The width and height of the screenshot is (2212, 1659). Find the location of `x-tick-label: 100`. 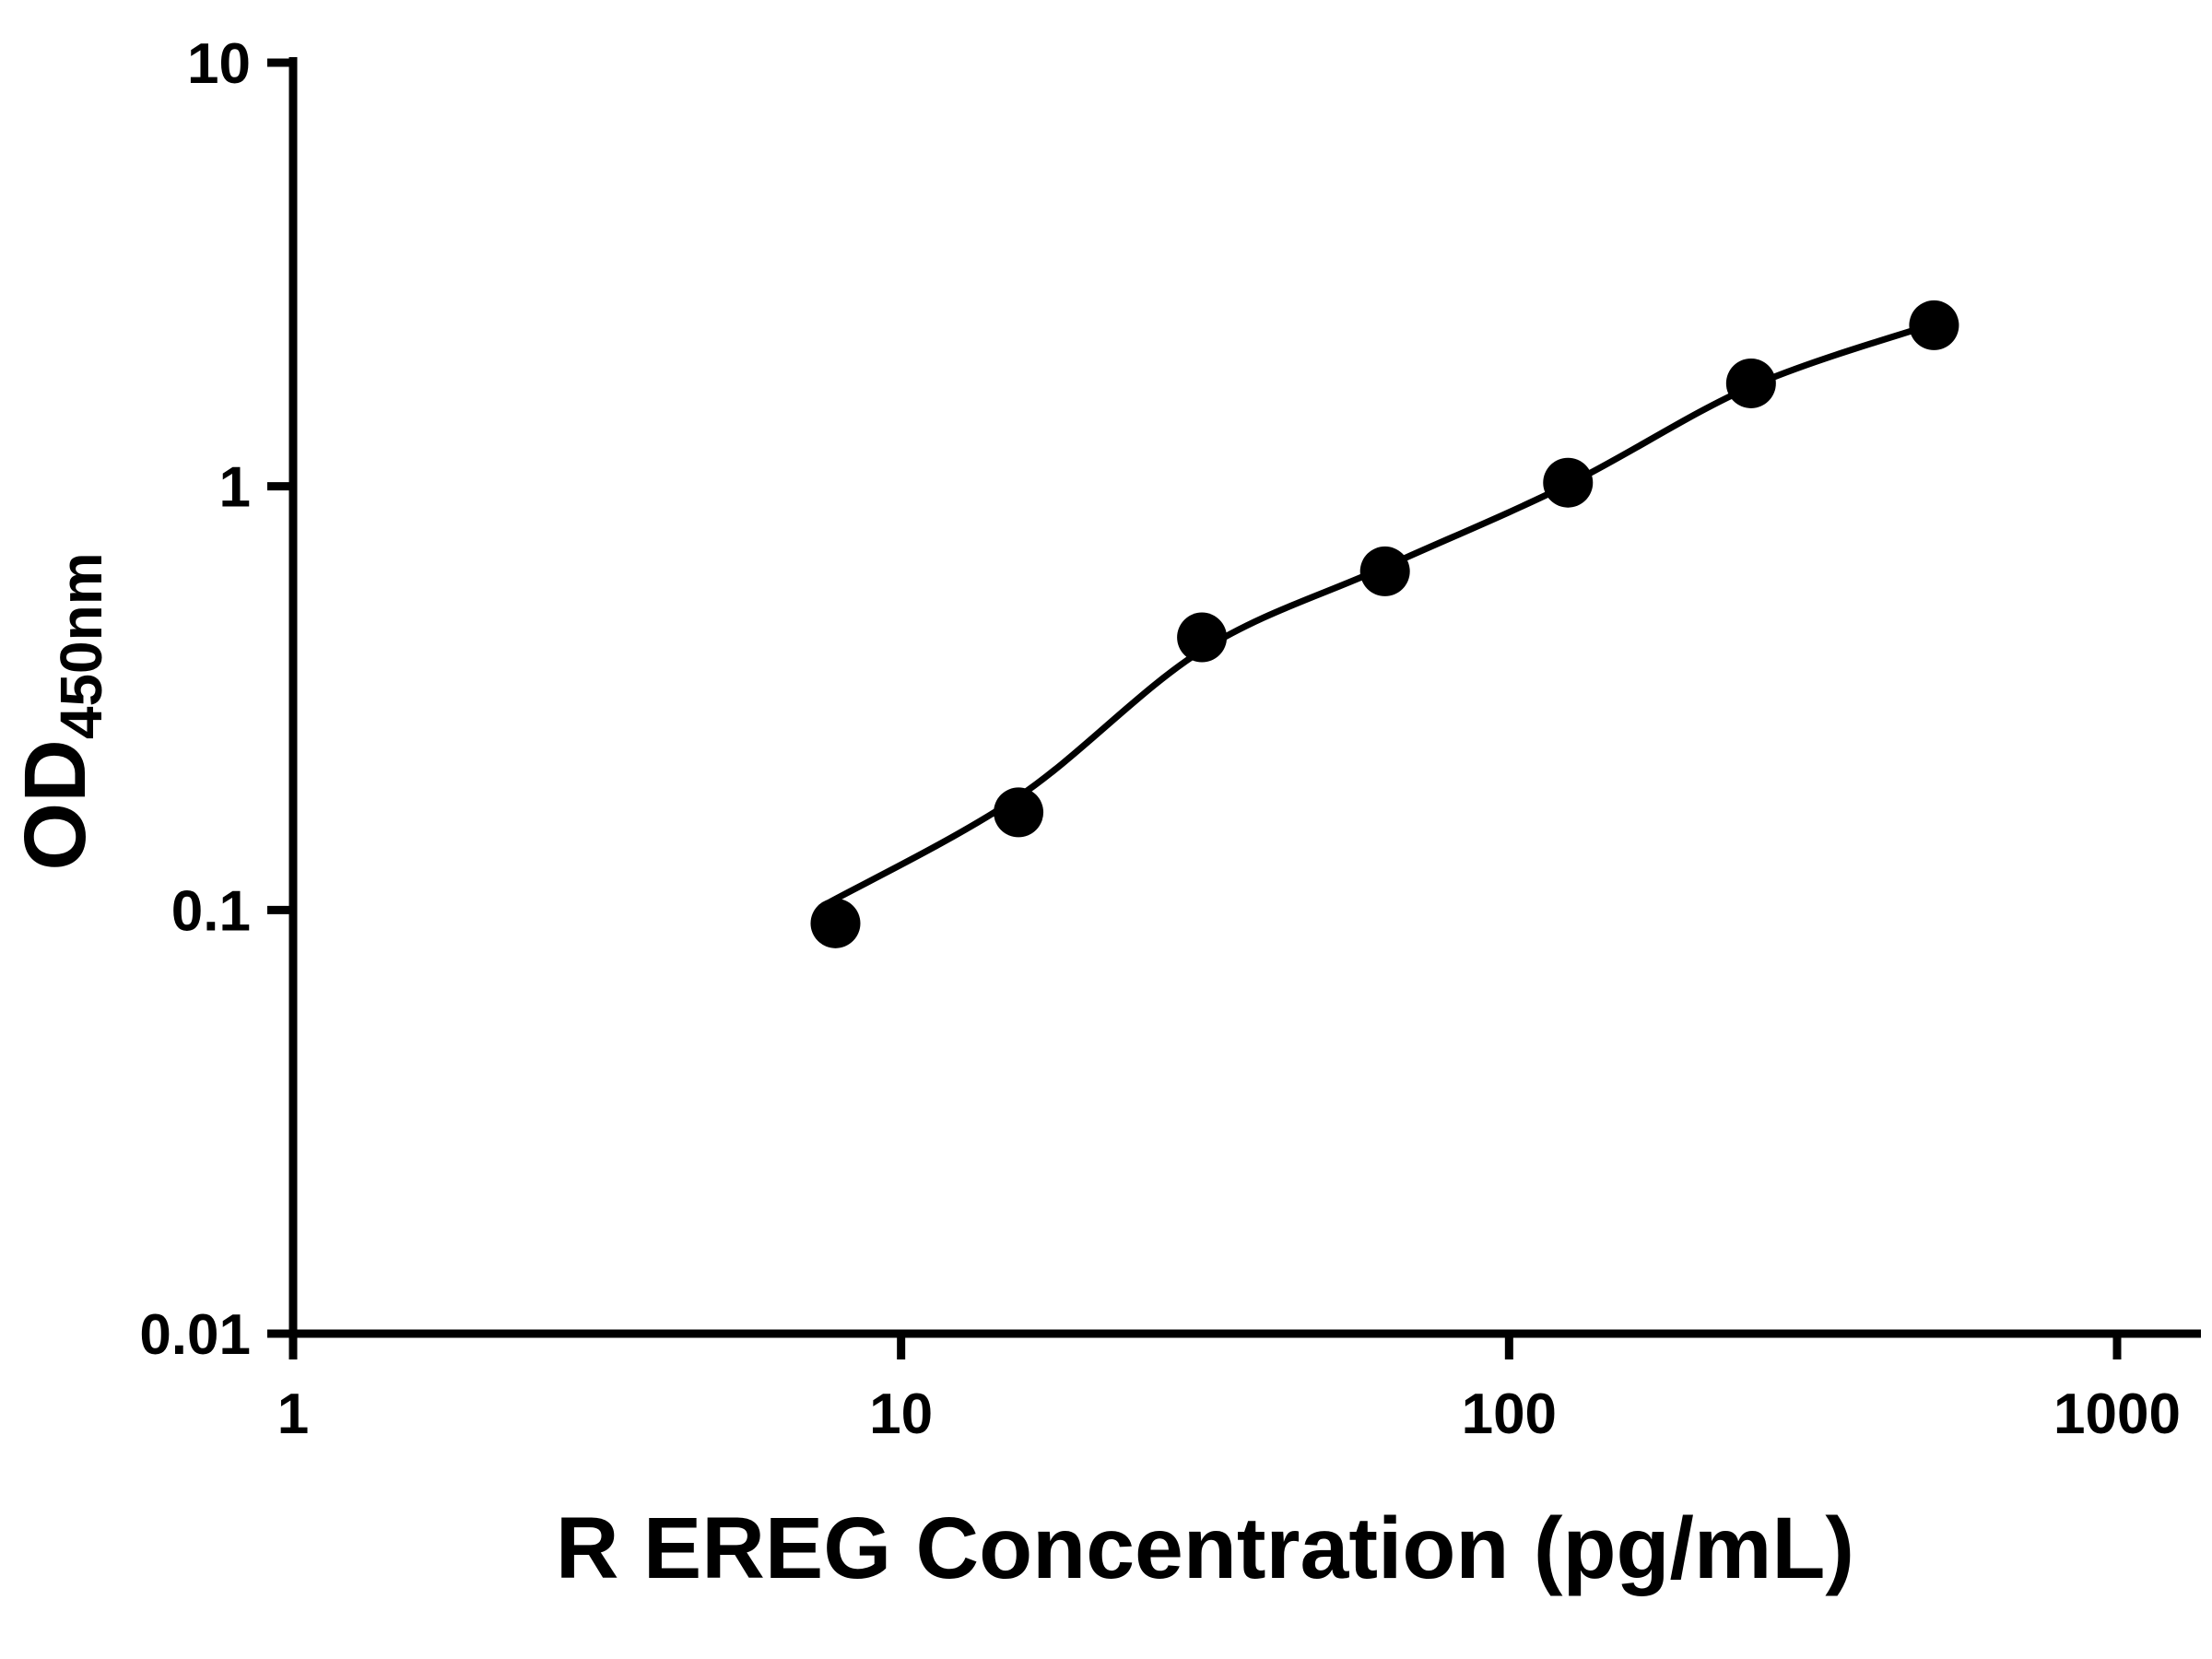

x-tick-label: 100 is located at coordinates (1509, 1414).